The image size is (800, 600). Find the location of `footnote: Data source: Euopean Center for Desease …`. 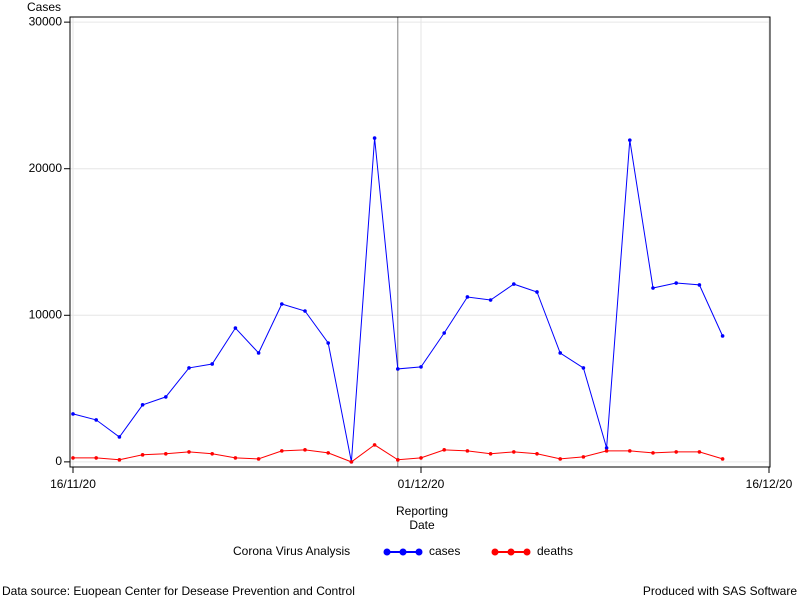

footnote: Data source: Euopean Center for Desease … is located at coordinates (178, 591).